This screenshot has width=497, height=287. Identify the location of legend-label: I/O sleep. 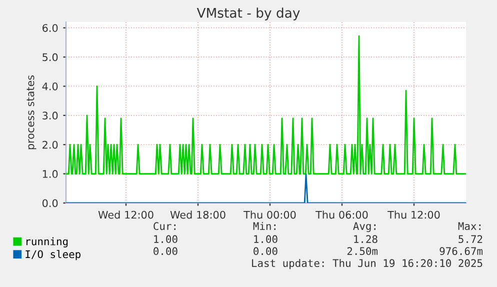
(53, 255).